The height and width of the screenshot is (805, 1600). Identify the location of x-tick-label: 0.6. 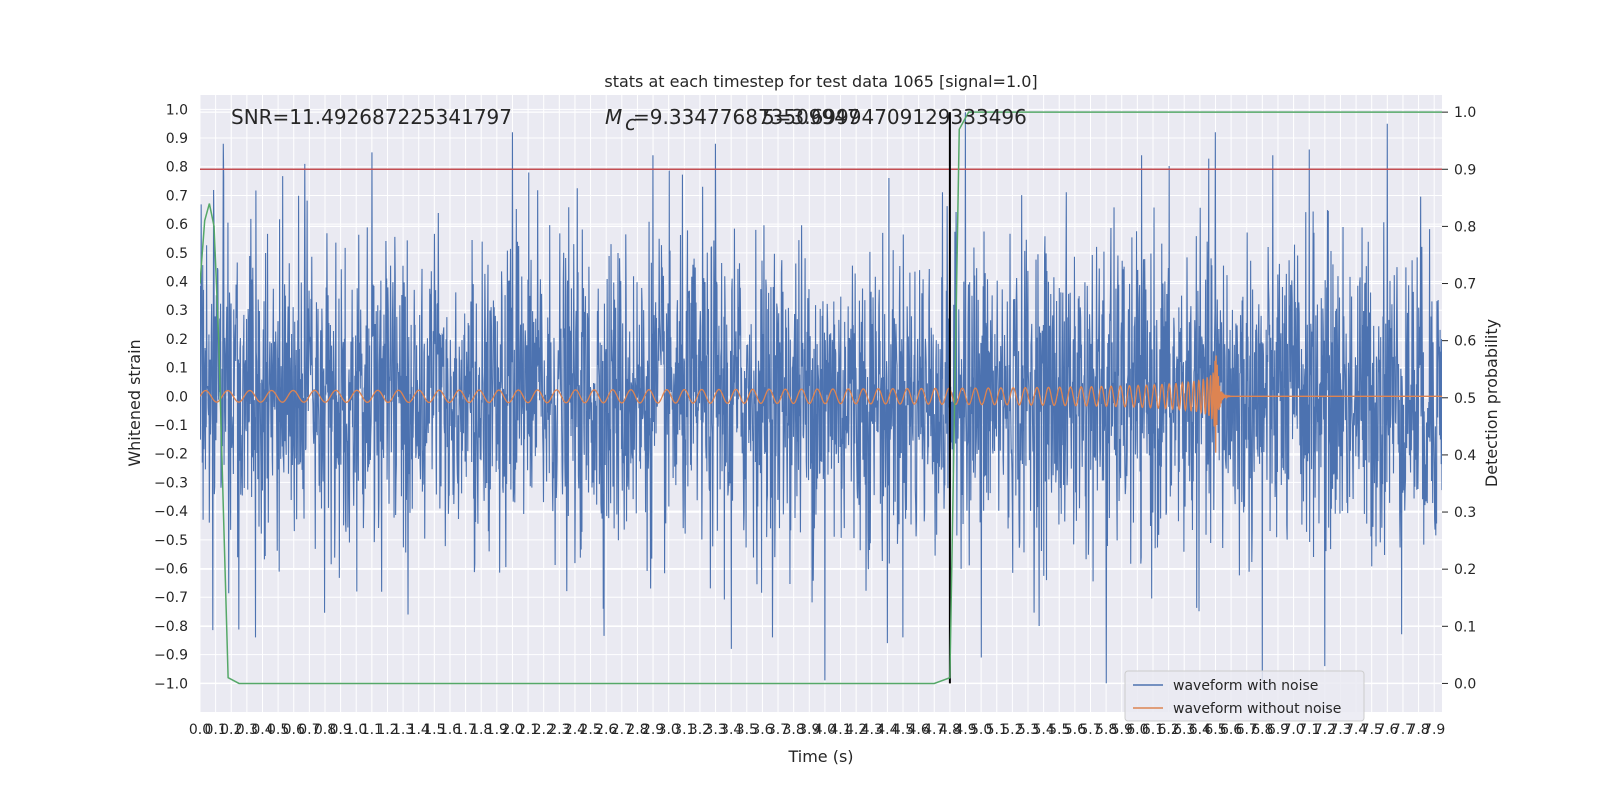
(294, 730).